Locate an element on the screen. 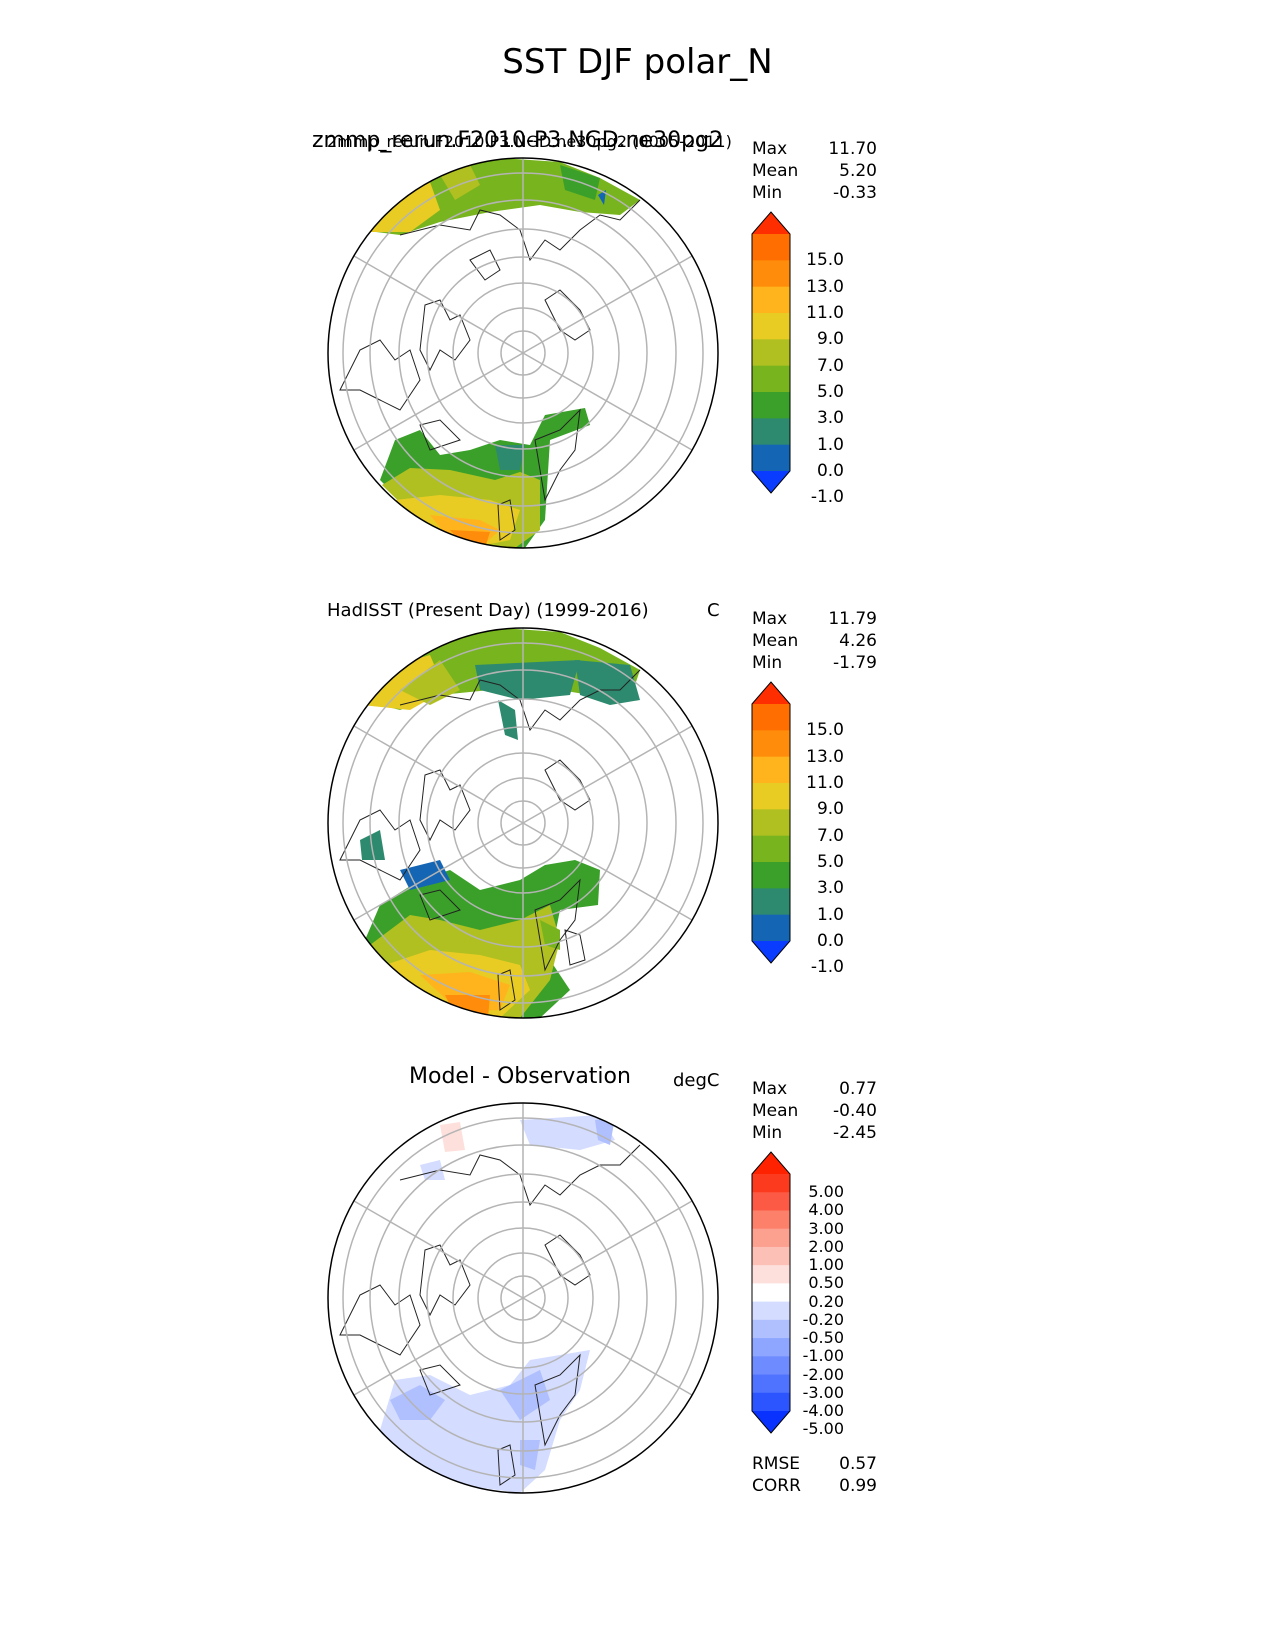 The width and height of the screenshot is (1275, 1650). graticule-panel2 is located at coordinates (523, 823).